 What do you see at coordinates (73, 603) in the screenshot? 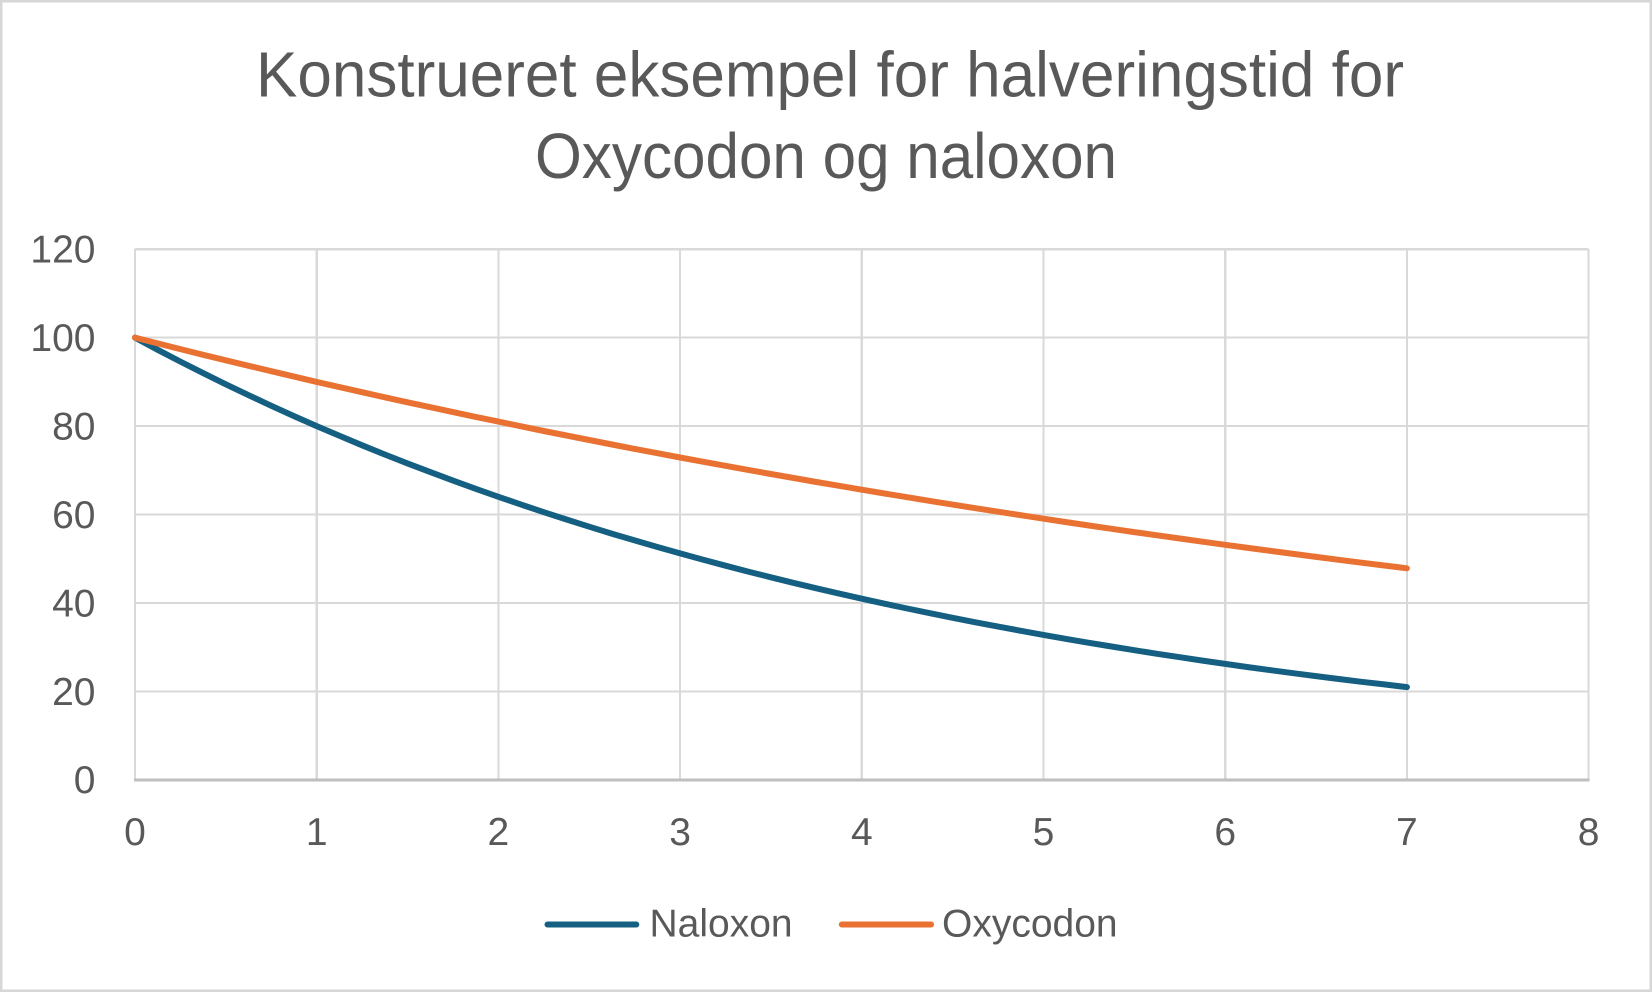
I see `svg-text: 40` at bounding box center [73, 603].